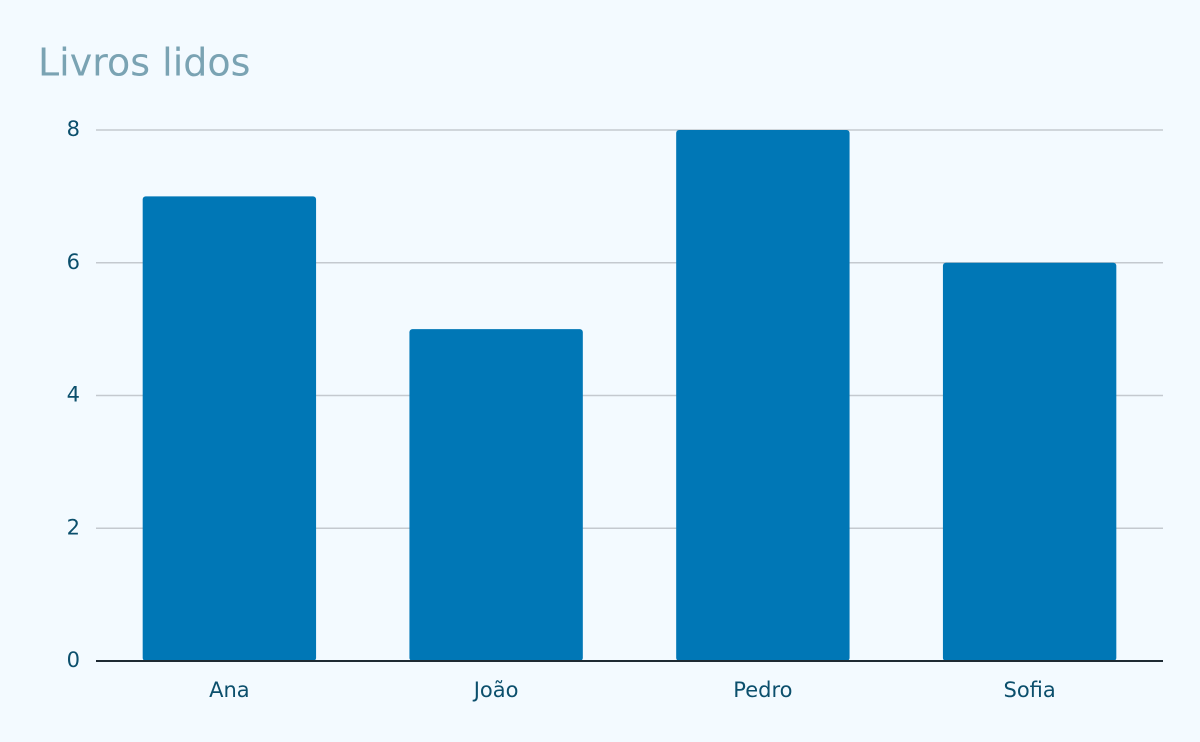  Describe the element at coordinates (73, 660) in the screenshot. I see `y-tick-label: 0` at that location.